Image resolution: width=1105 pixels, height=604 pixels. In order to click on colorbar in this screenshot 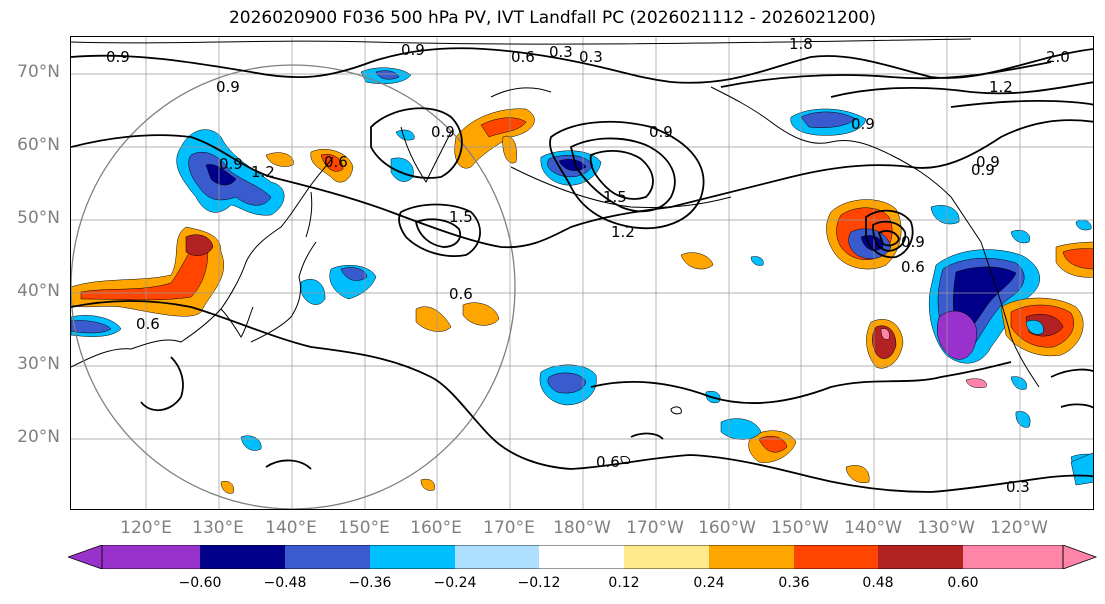, I will do `click(583, 557)`.